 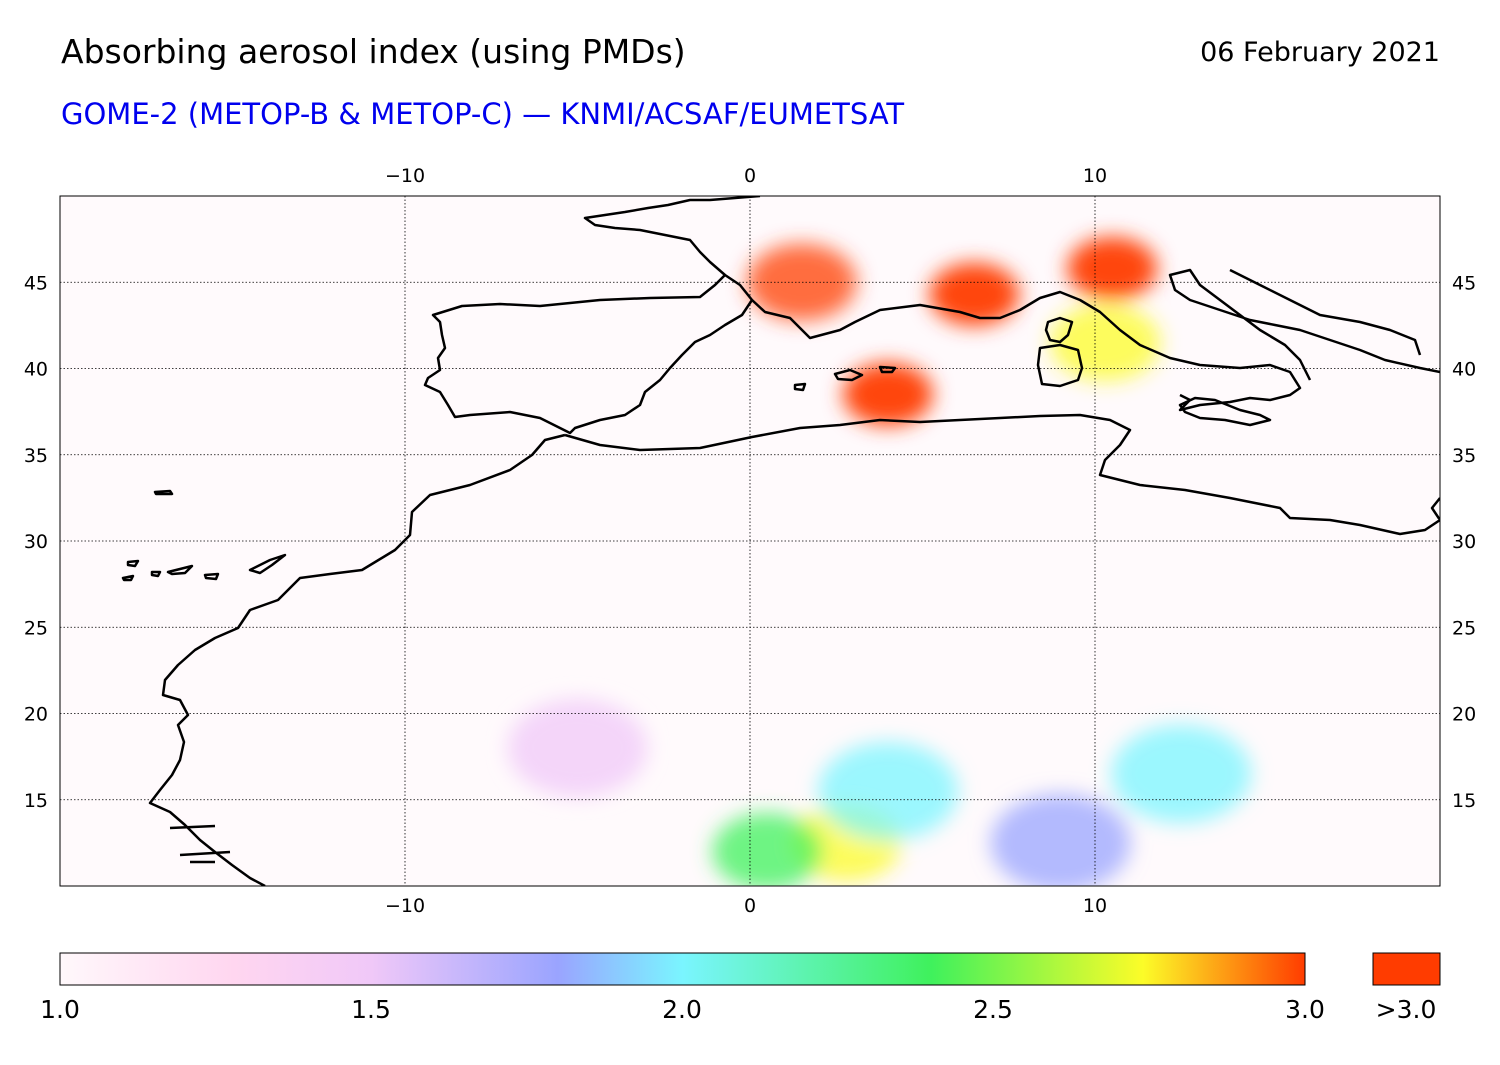 I want to click on coastline-senegal, so click(x=200, y=844).